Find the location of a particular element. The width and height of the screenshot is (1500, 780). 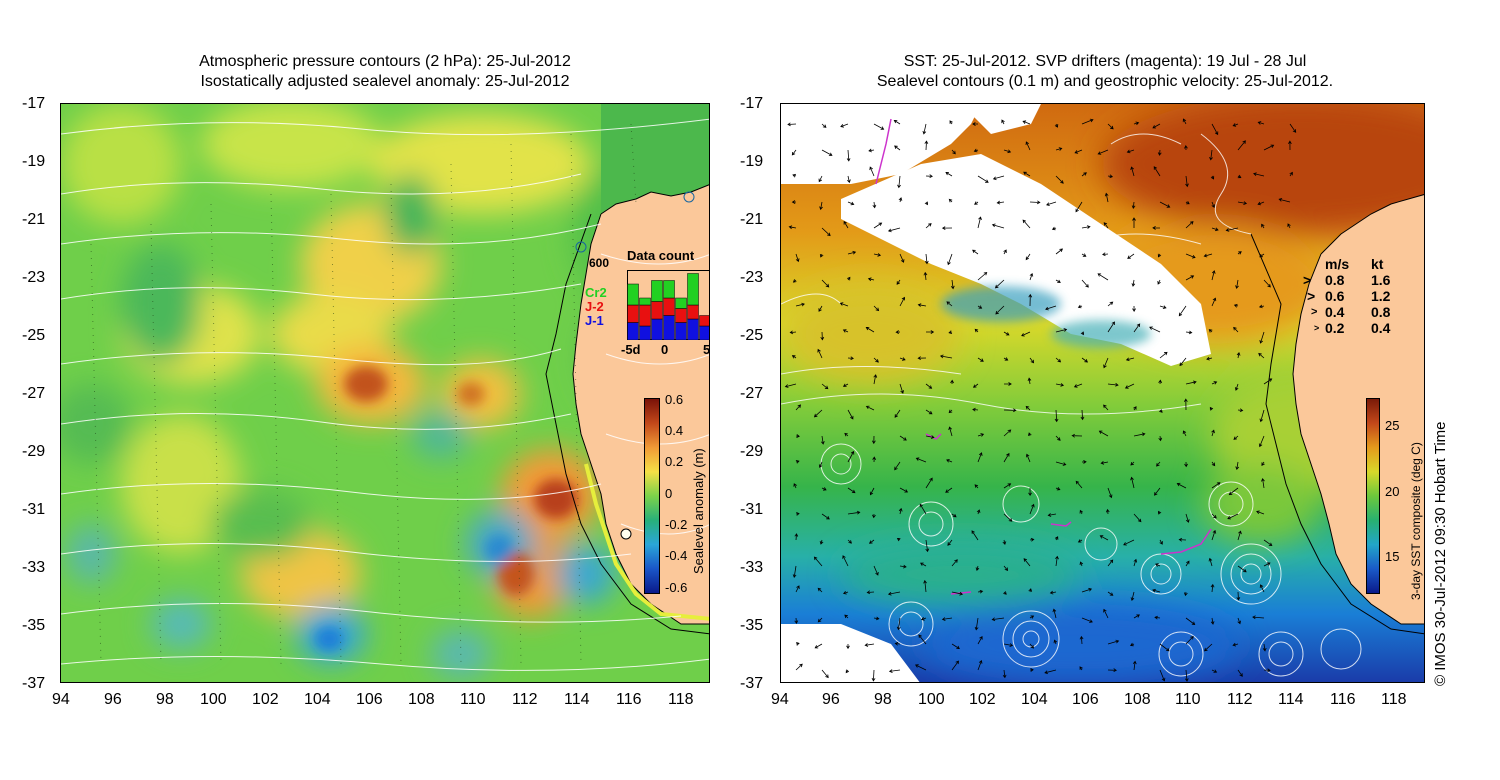

right-xtick-8: 110 is located at coordinates (1188, 699).